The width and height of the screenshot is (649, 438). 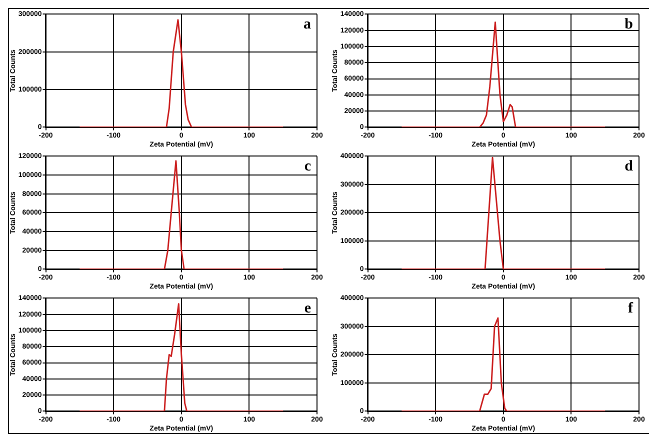 I want to click on annotation: d, so click(x=629, y=166).